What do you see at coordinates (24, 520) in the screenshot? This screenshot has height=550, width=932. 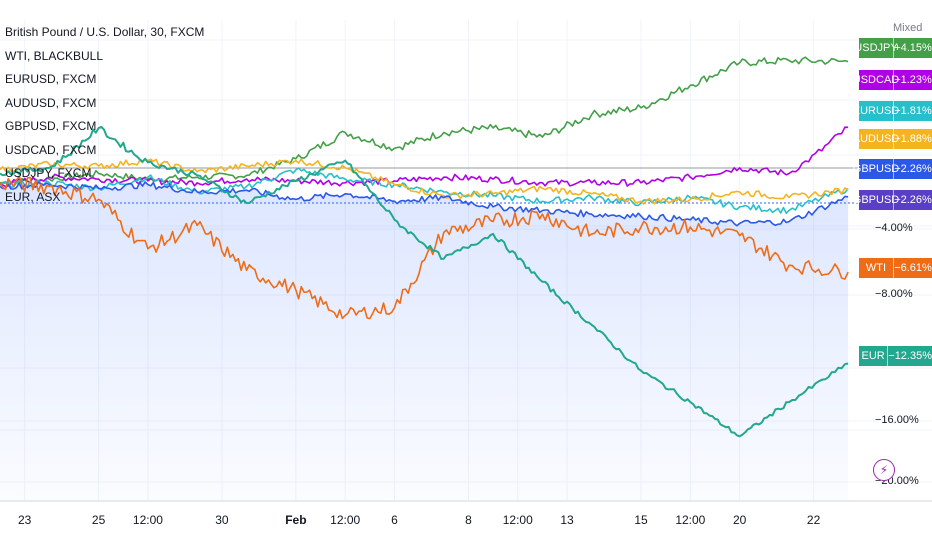 I see `x-tick-label: 23` at bounding box center [24, 520].